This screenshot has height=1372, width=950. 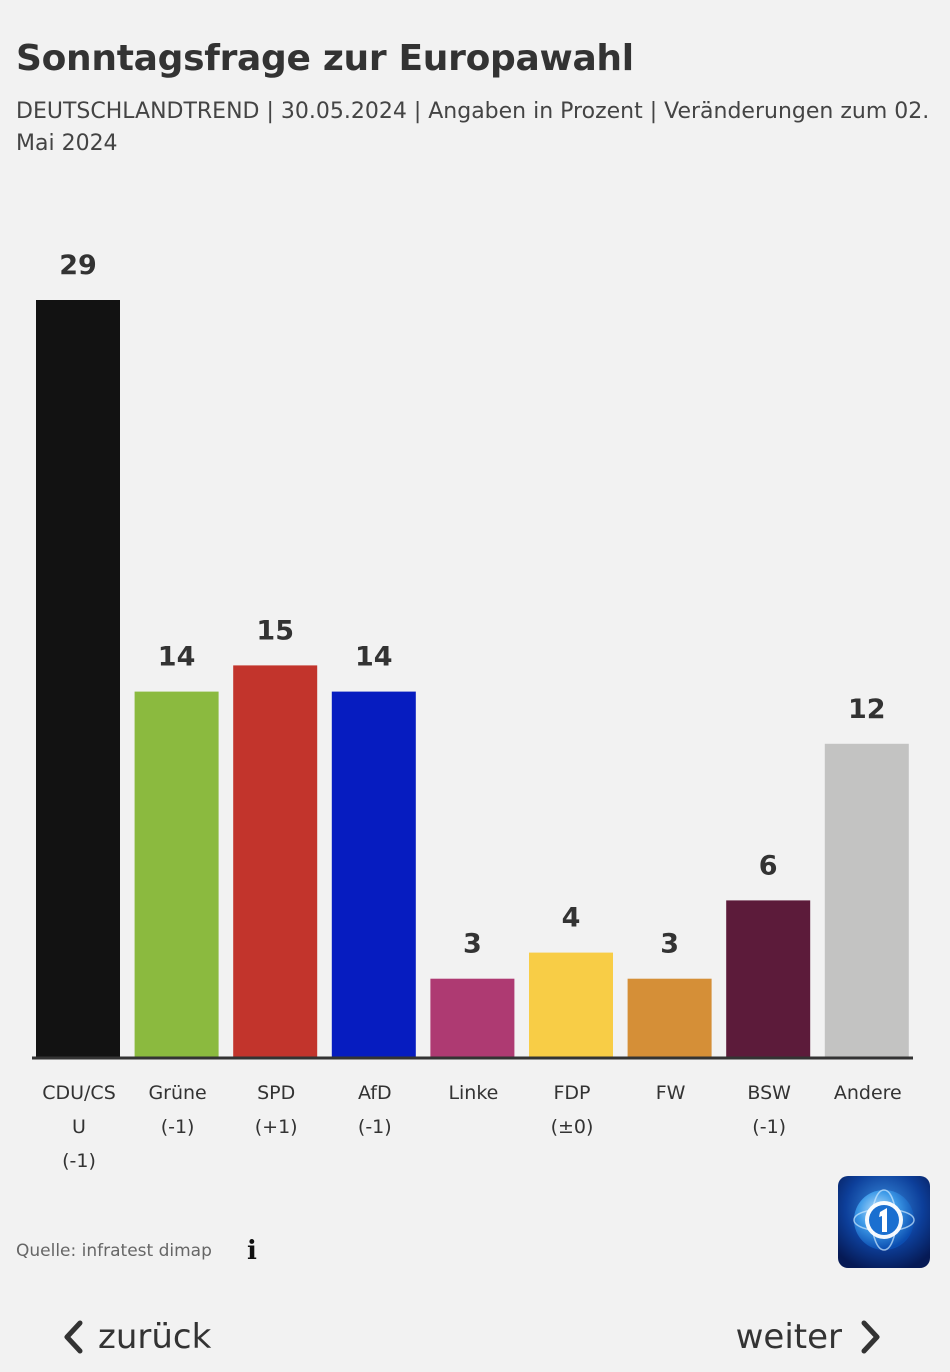 I want to click on category-label-2-line-1: (+1), so click(x=276, y=1127).